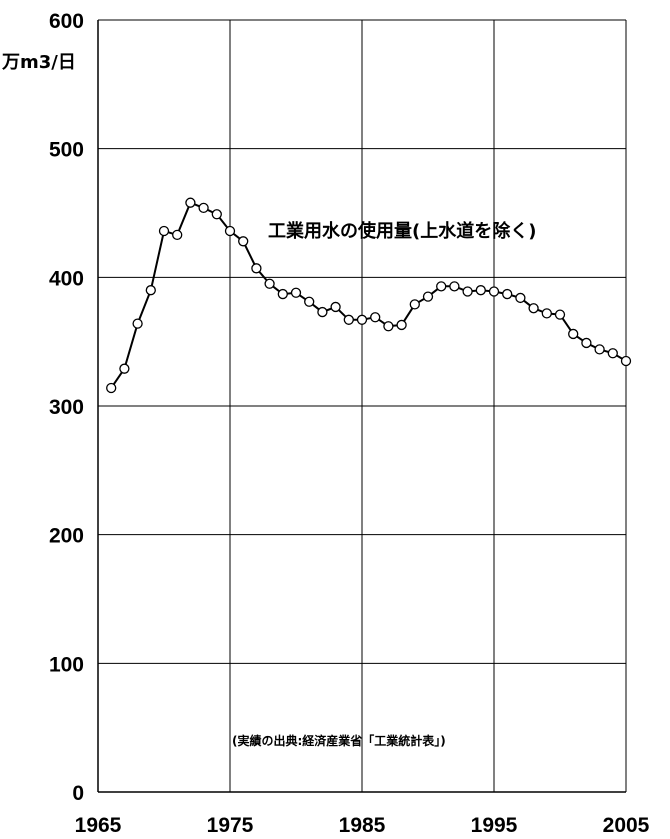  What do you see at coordinates (494, 825) in the screenshot?
I see `x-tick-label: 1995` at bounding box center [494, 825].